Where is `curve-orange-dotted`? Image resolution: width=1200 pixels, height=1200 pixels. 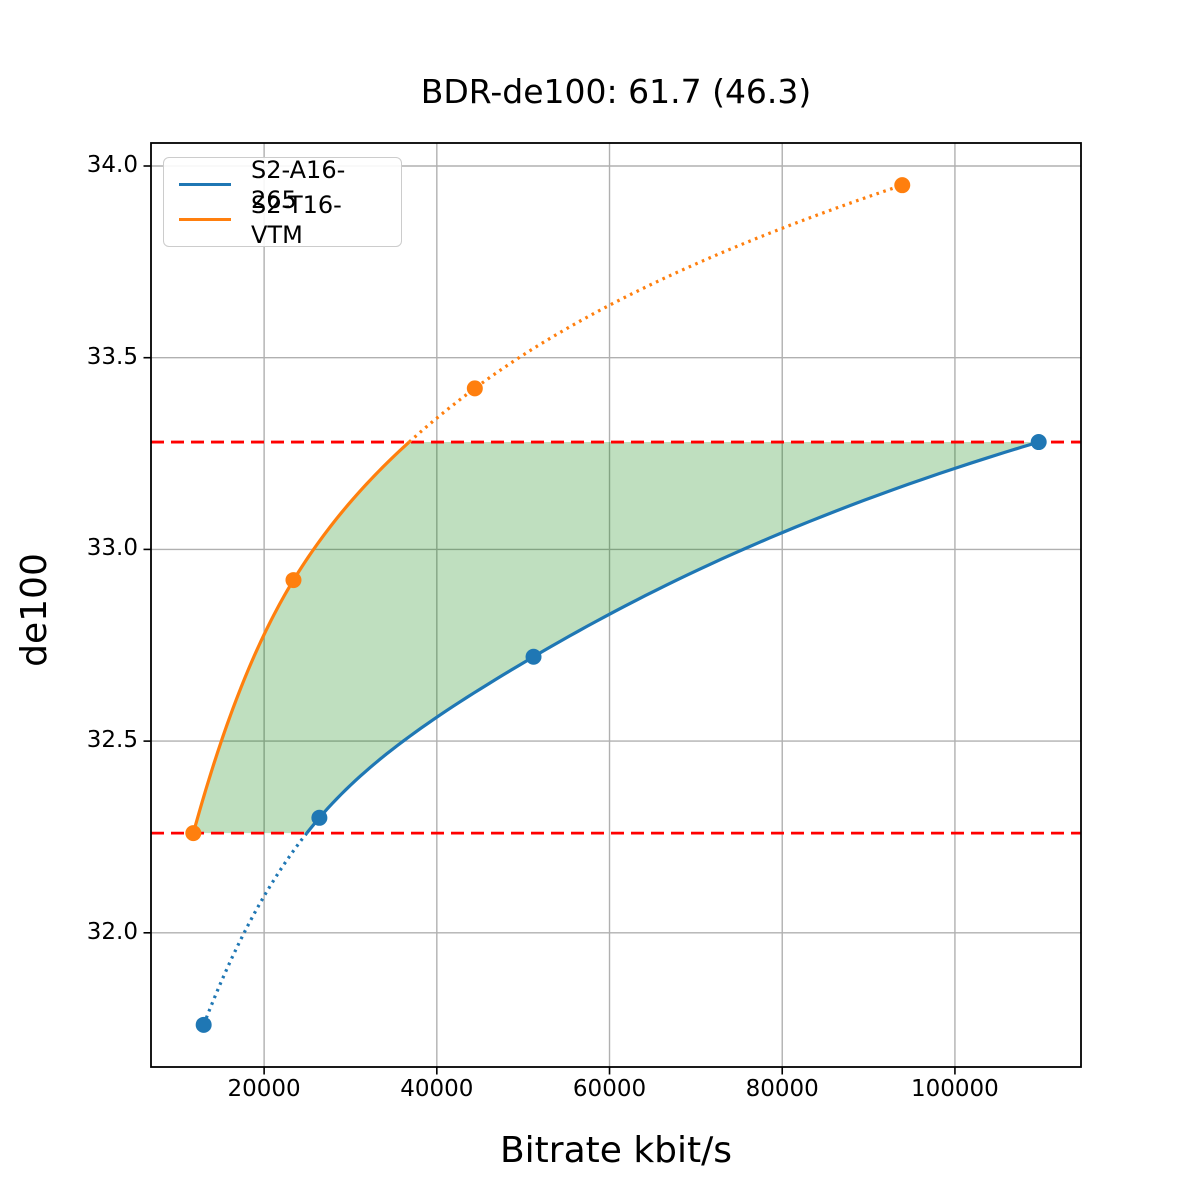 curve-orange-dotted is located at coordinates (655, 313).